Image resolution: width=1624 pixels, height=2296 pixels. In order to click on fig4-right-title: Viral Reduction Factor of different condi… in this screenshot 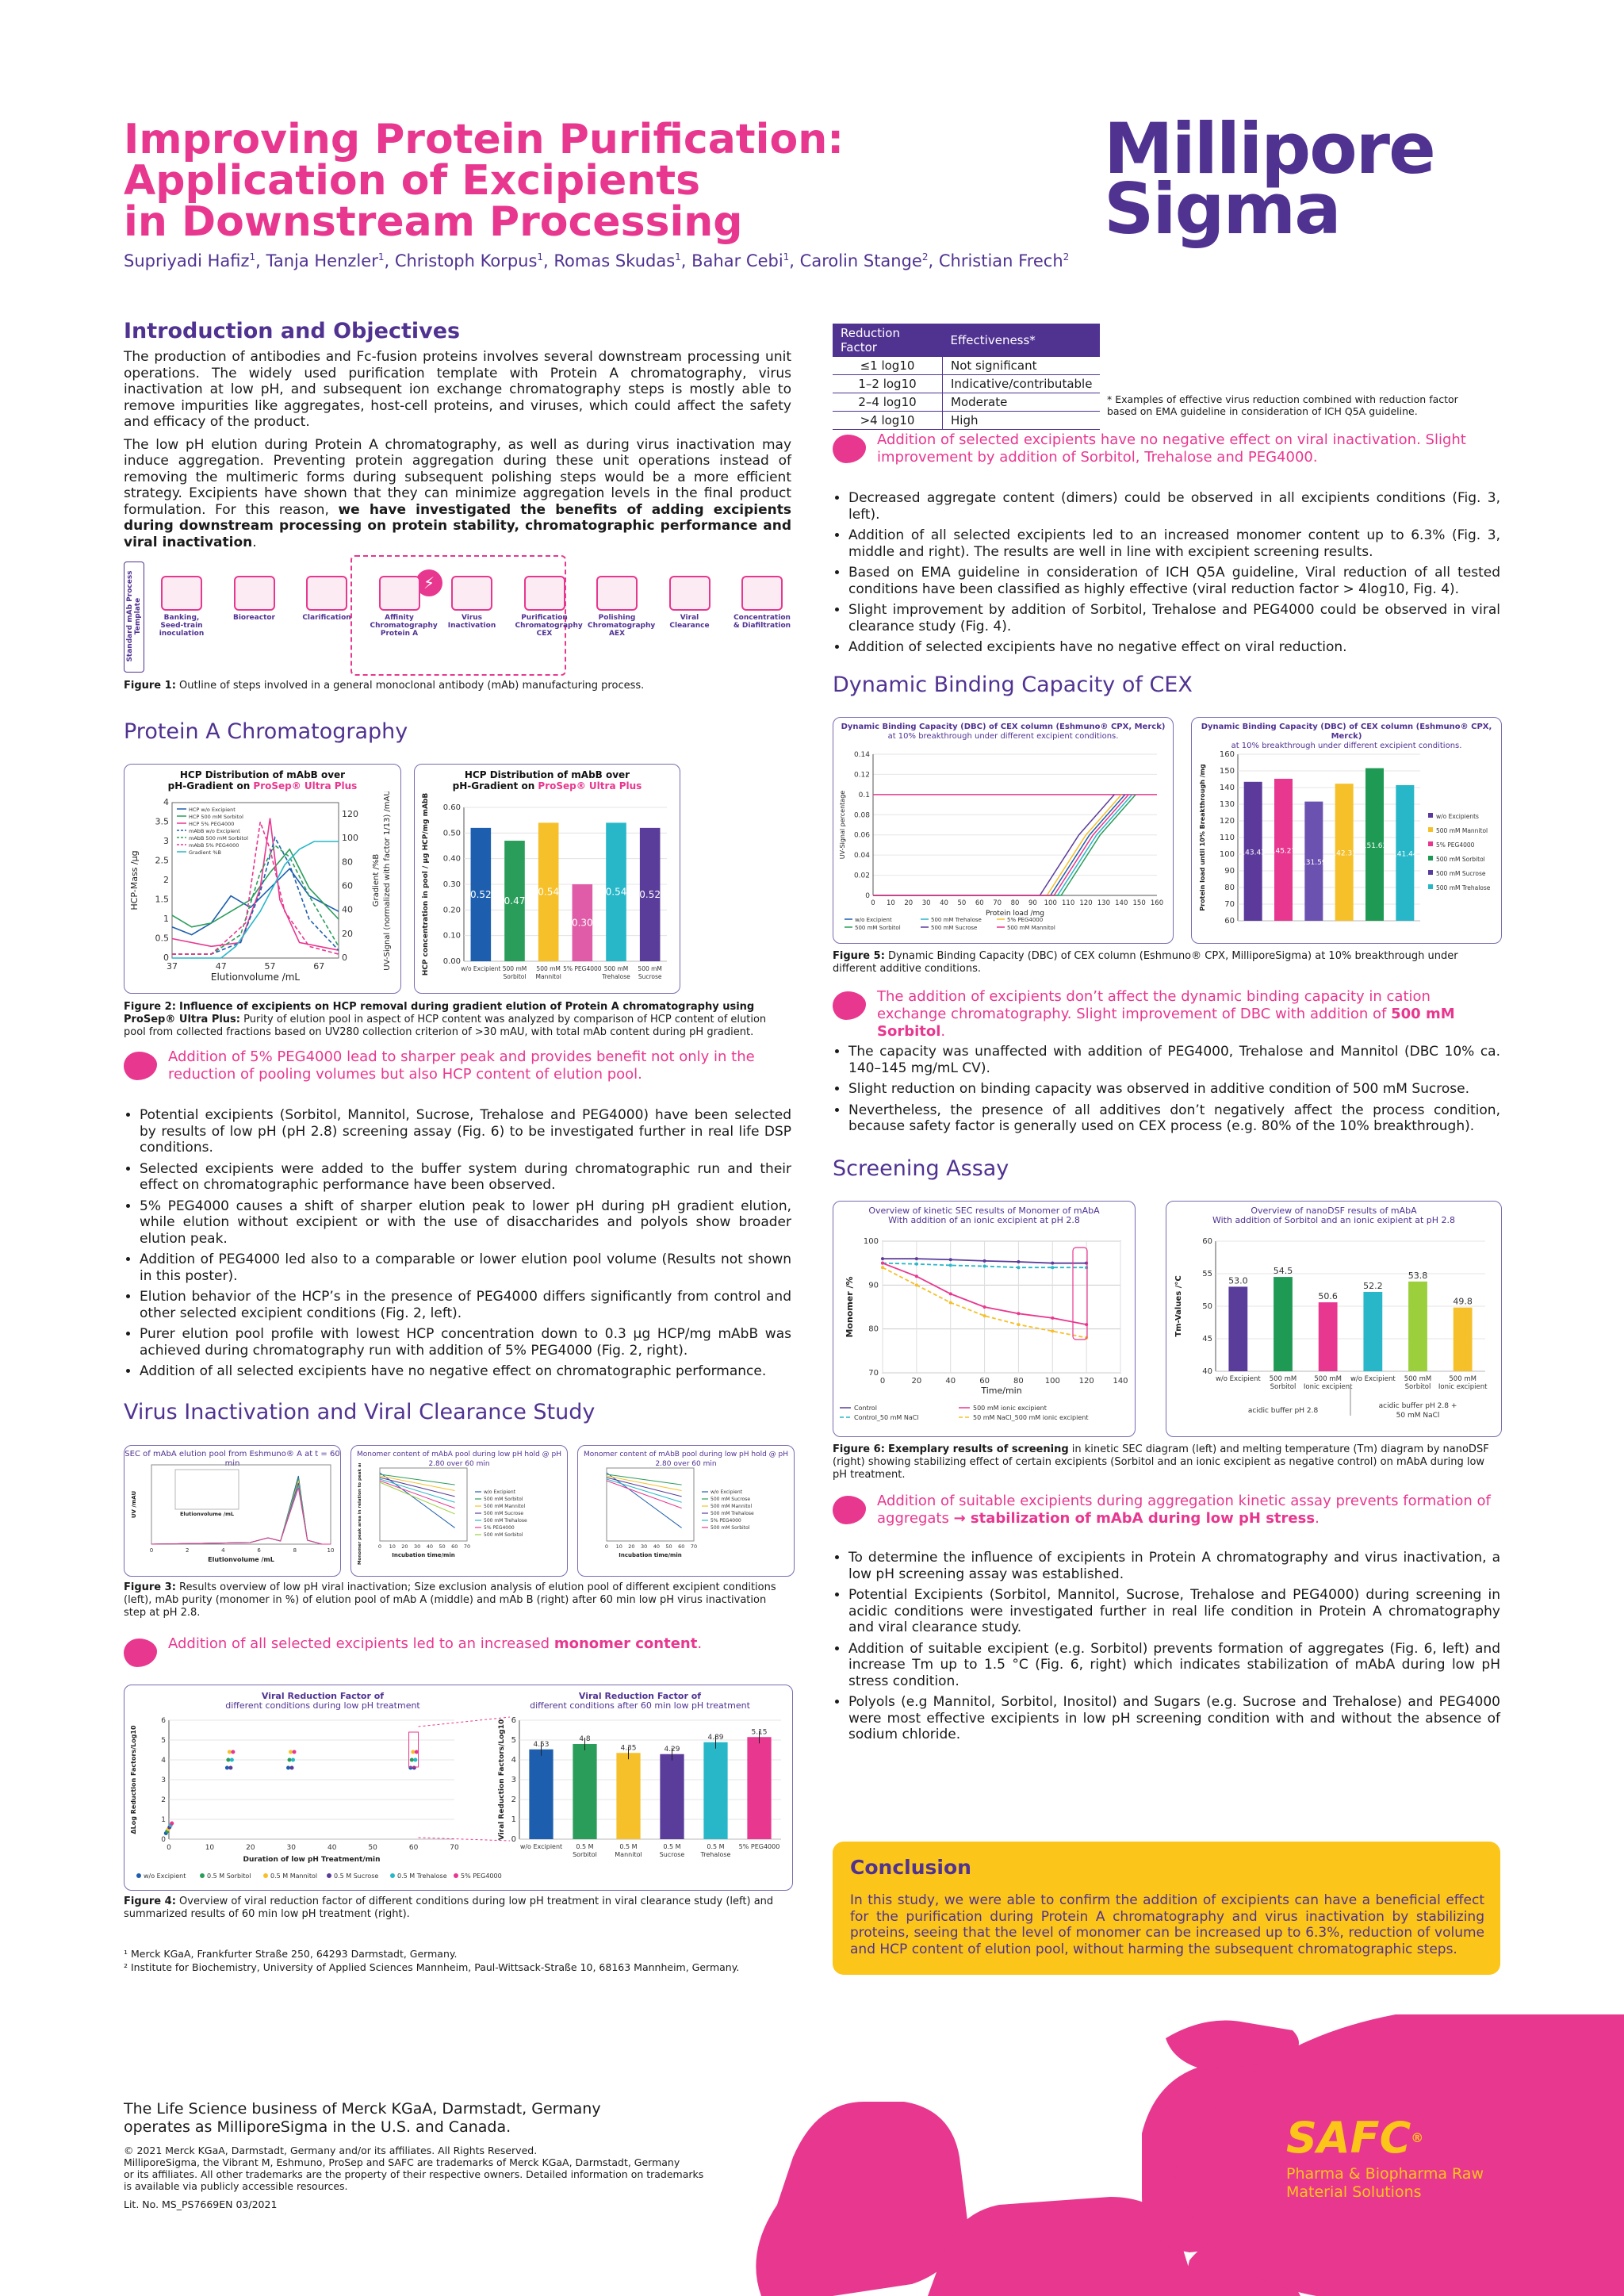, I will do `click(640, 1701)`.